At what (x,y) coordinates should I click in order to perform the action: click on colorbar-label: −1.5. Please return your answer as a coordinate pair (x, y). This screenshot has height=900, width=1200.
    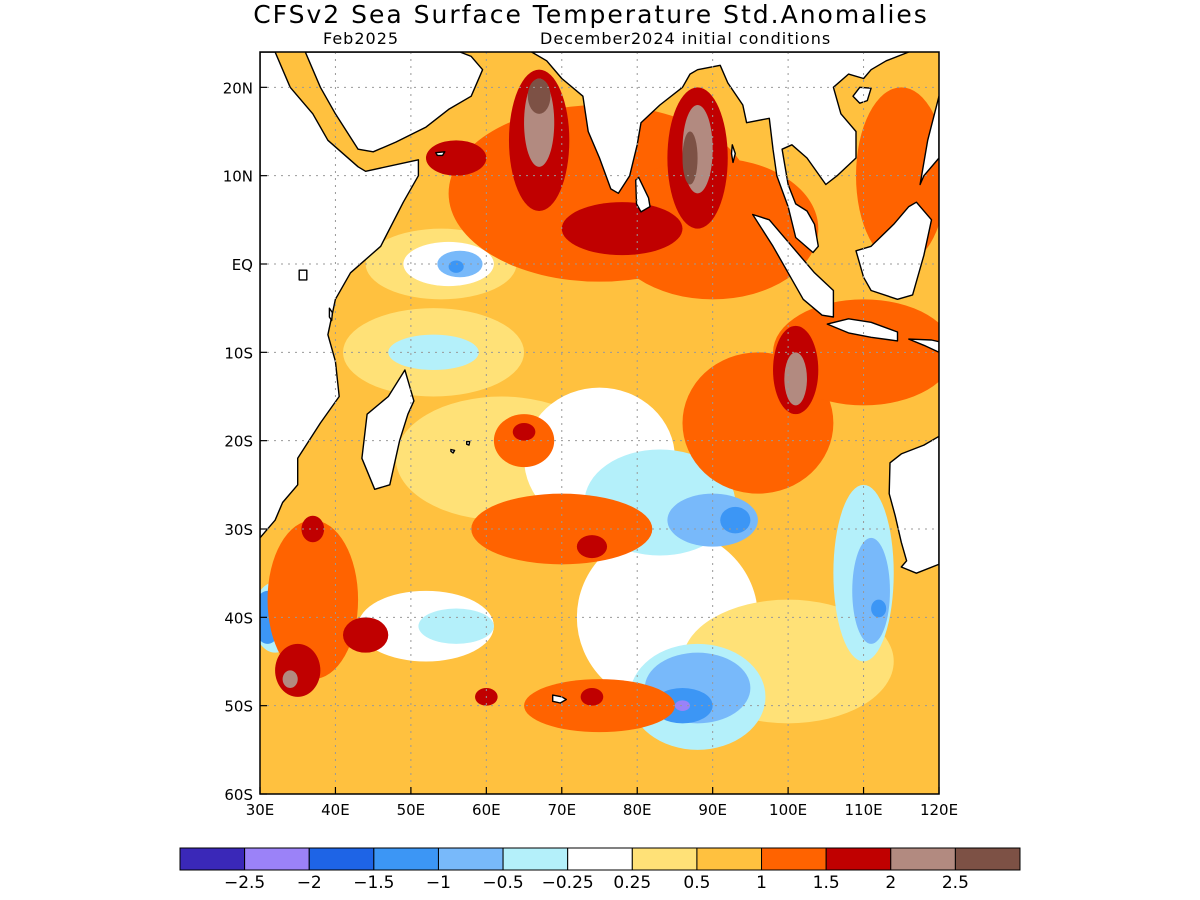
    Looking at the image, I should click on (373, 883).